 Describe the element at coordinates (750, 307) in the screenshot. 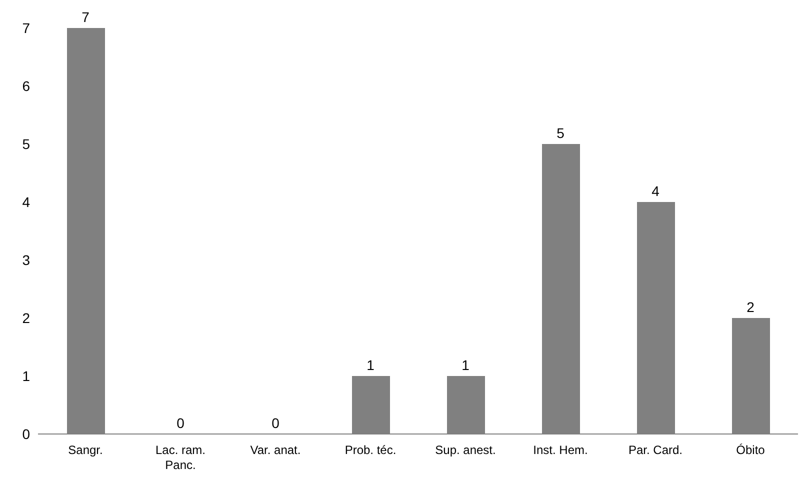

I see `data-label: 2` at that location.